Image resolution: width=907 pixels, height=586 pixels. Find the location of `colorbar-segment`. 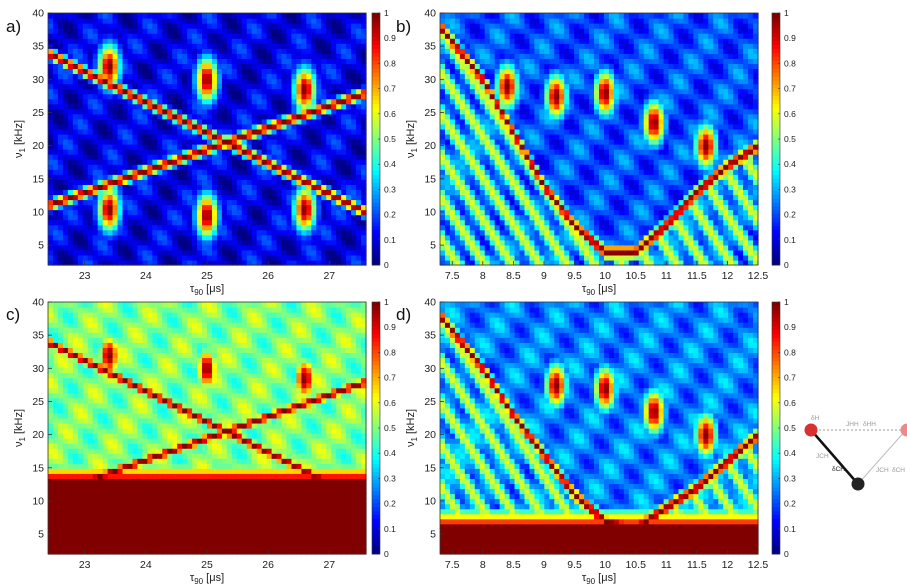

colorbar-segment is located at coordinates (376, 165).